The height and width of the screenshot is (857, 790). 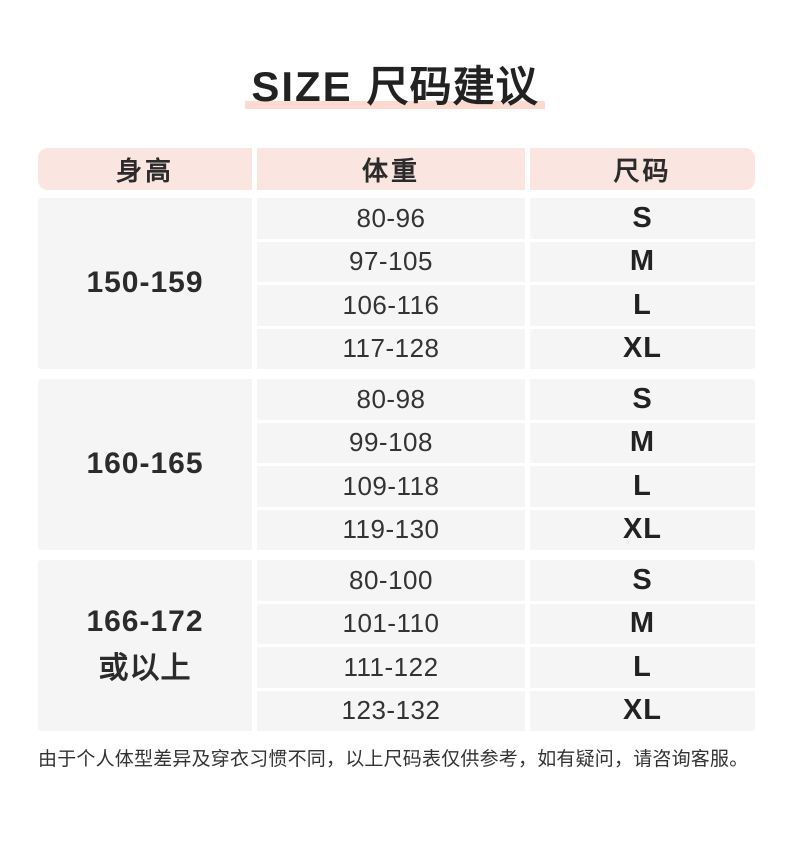 I want to click on height-range-line2: 或以上, so click(x=145, y=668).